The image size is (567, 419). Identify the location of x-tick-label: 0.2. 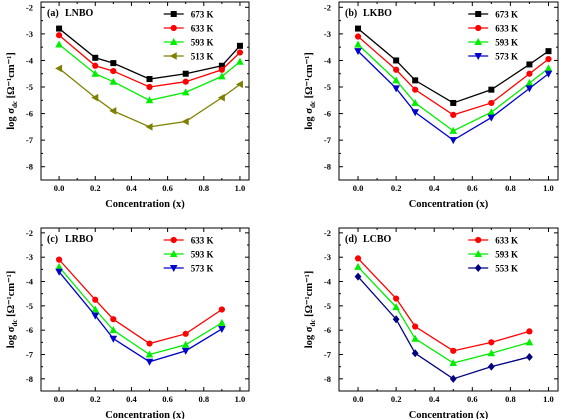
(95, 399).